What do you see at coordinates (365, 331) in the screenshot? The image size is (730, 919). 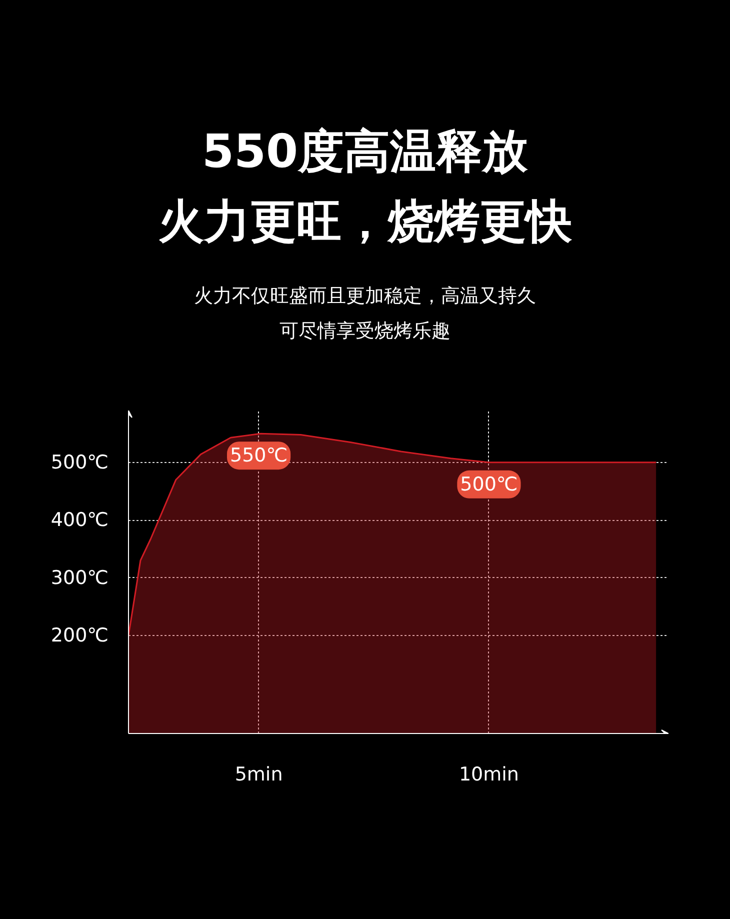 I see `text: 可尽情享受烧烤乐趣` at bounding box center [365, 331].